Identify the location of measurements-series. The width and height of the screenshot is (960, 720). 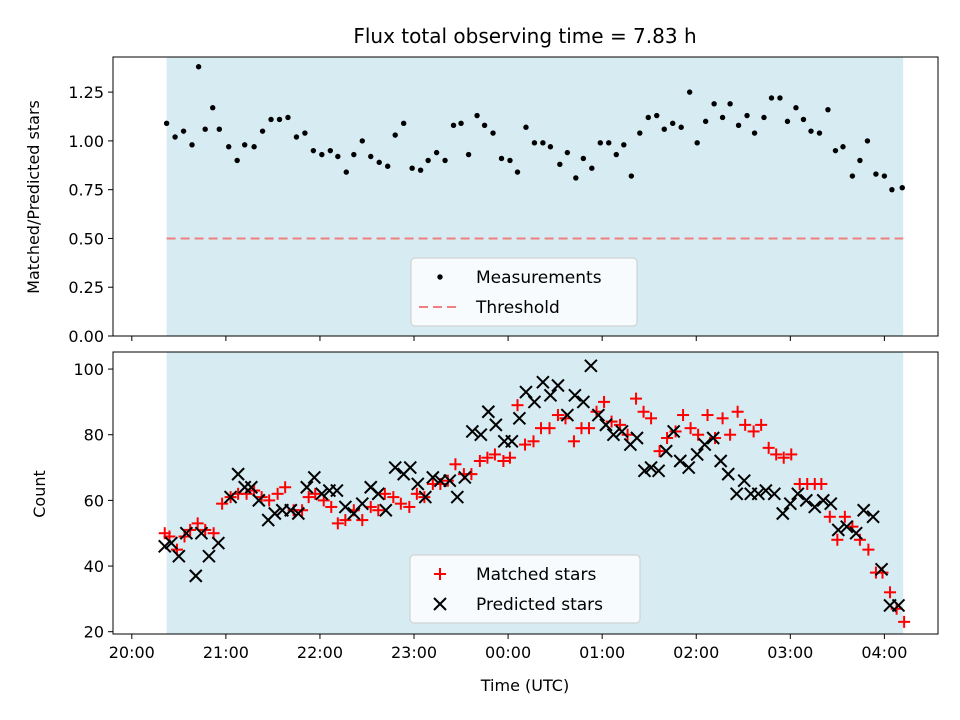
(534, 128).